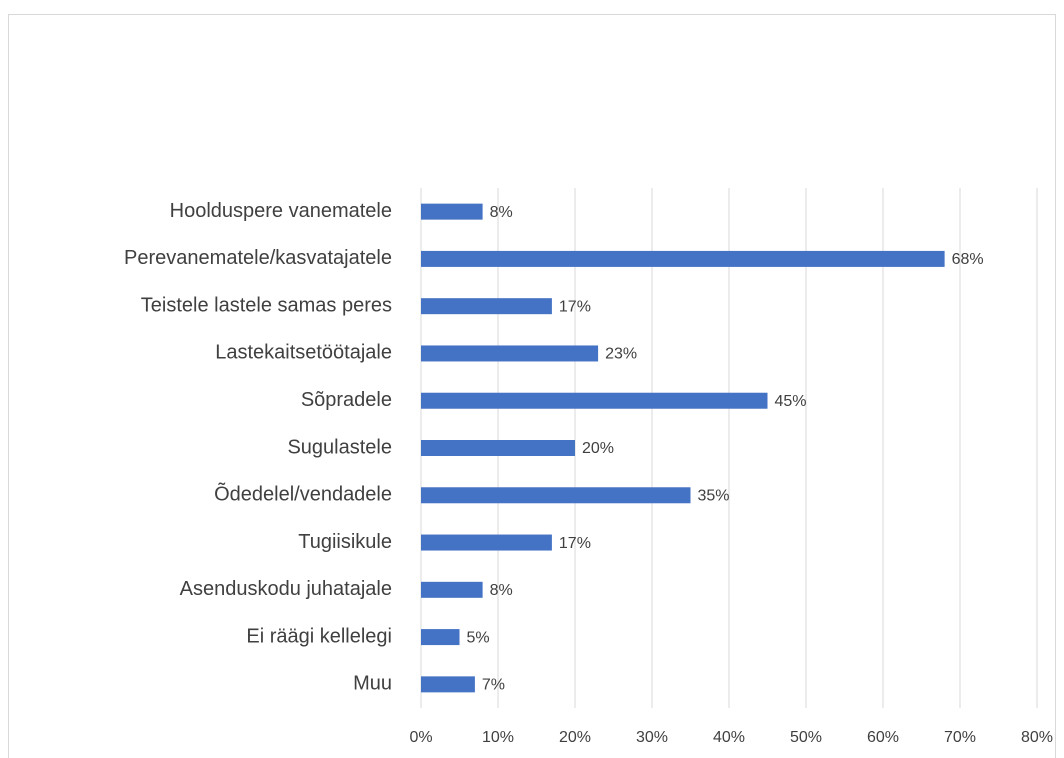  What do you see at coordinates (372, 684) in the screenshot?
I see `y-tick-label: Muu` at bounding box center [372, 684].